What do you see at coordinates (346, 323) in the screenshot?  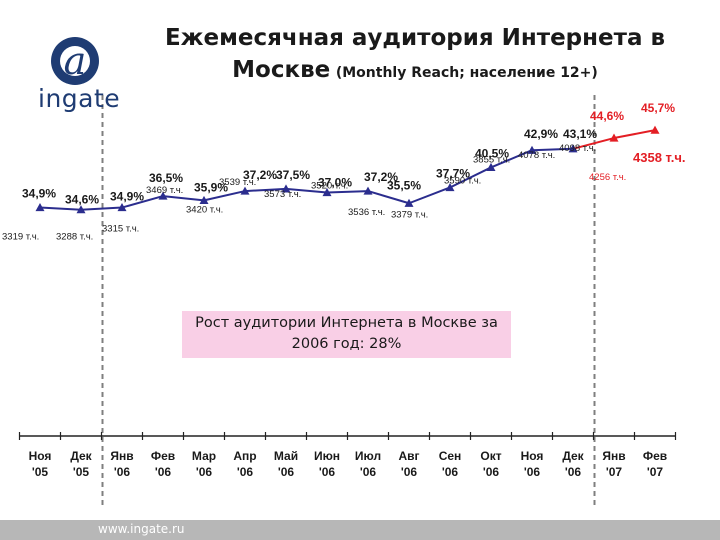 I see `callout-line-1: Рост аудитории Интернета в Москве за` at bounding box center [346, 323].